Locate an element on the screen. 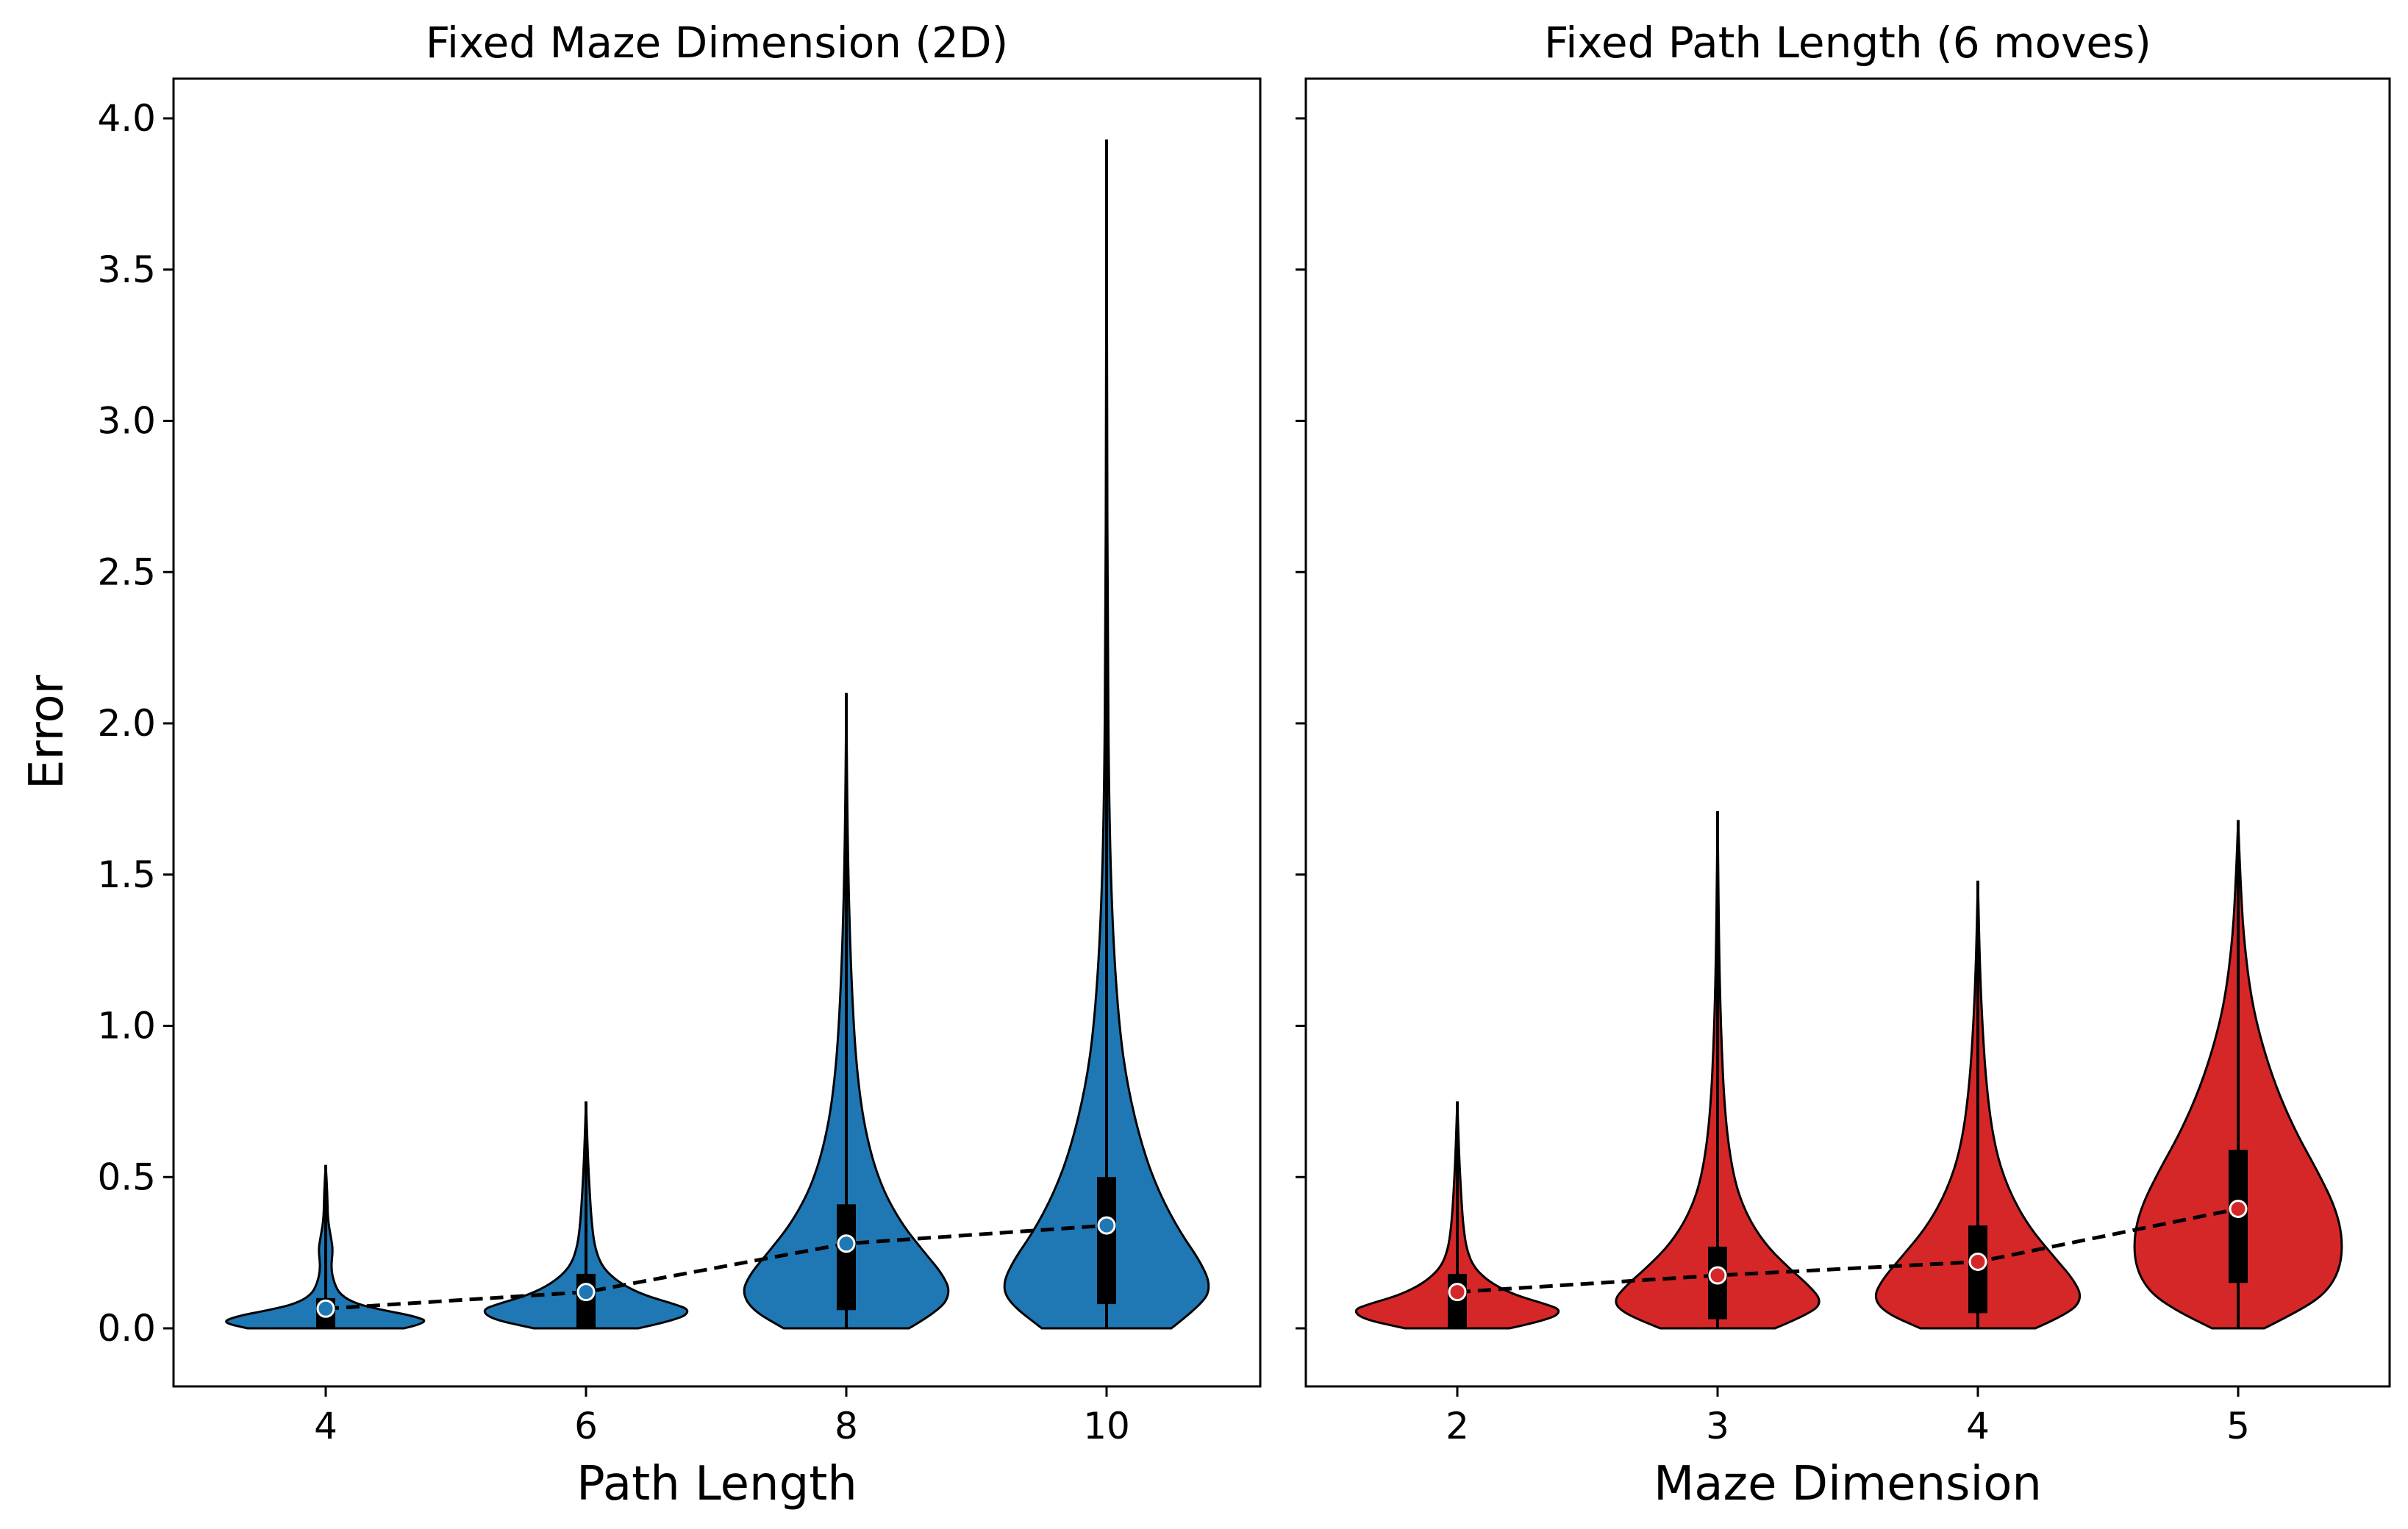 The width and height of the screenshot is (2408, 1529). left-x-axis: 4 6 8 10 is located at coordinates (722, 1417).